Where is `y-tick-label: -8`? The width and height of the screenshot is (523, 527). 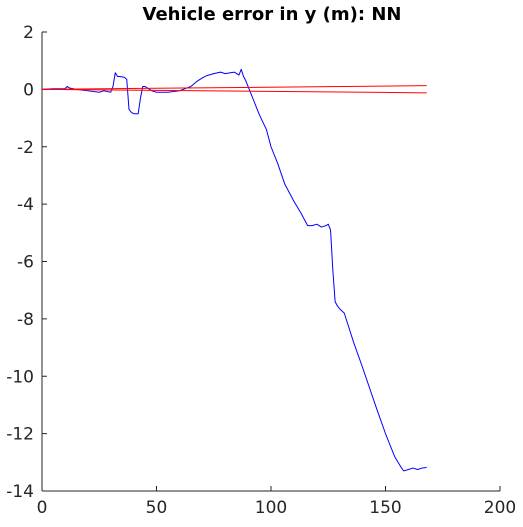
y-tick-label: -8 is located at coordinates (25, 320).